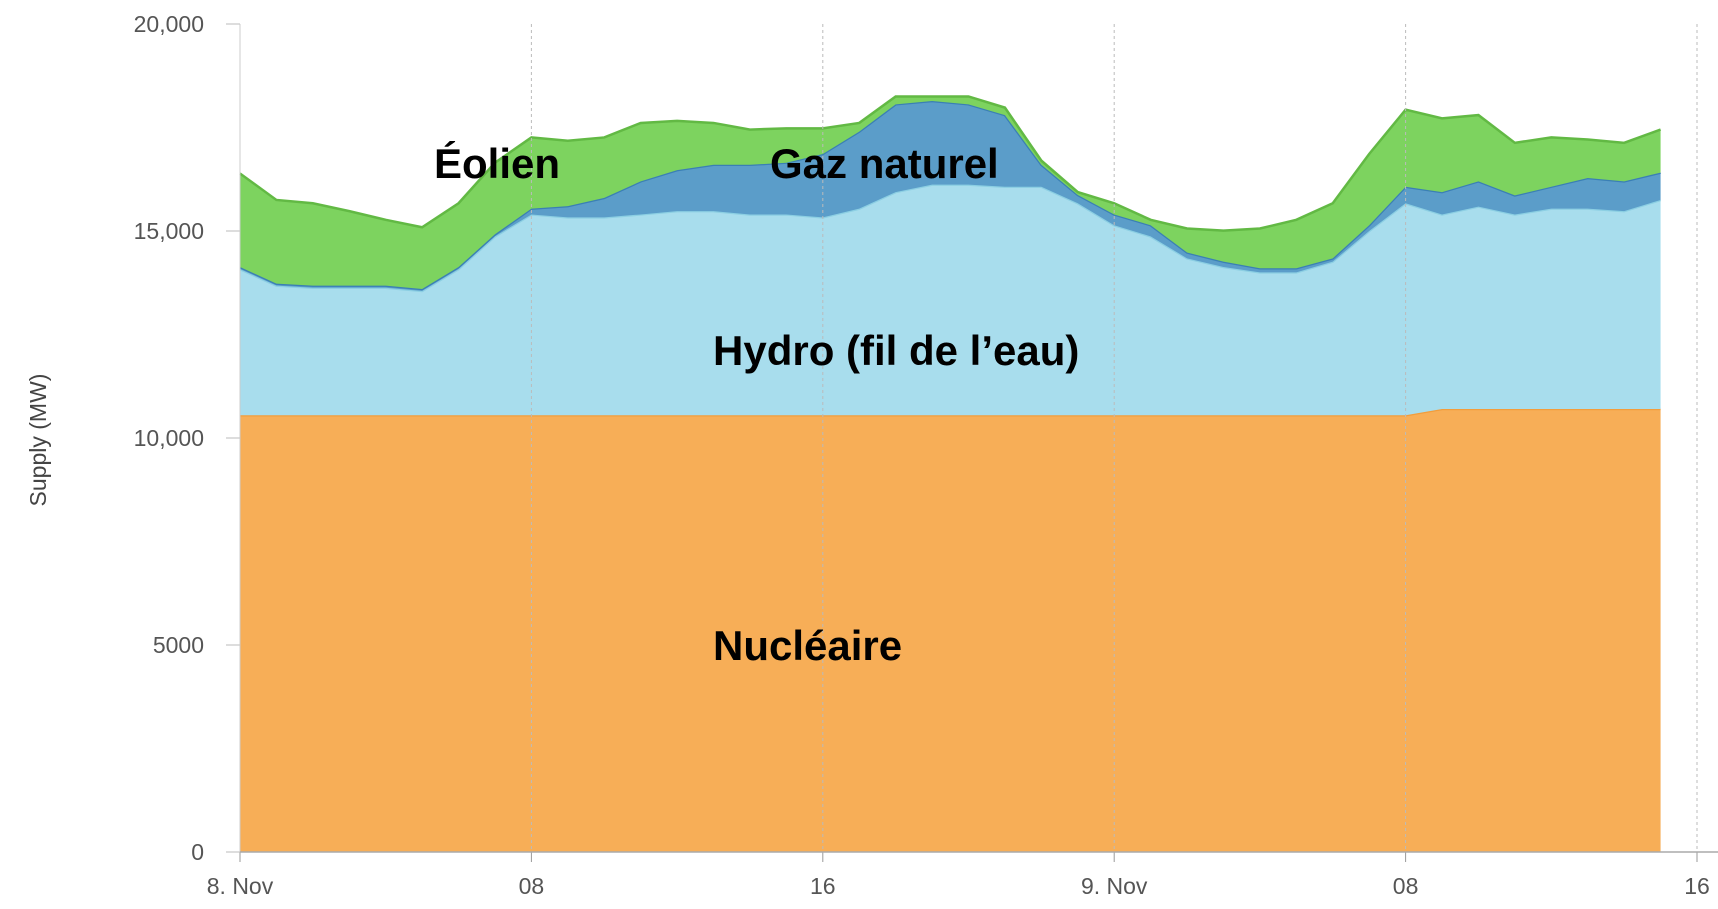 The height and width of the screenshot is (909, 1718). What do you see at coordinates (169, 438) in the screenshot?
I see `y-tick-label: 10,000` at bounding box center [169, 438].